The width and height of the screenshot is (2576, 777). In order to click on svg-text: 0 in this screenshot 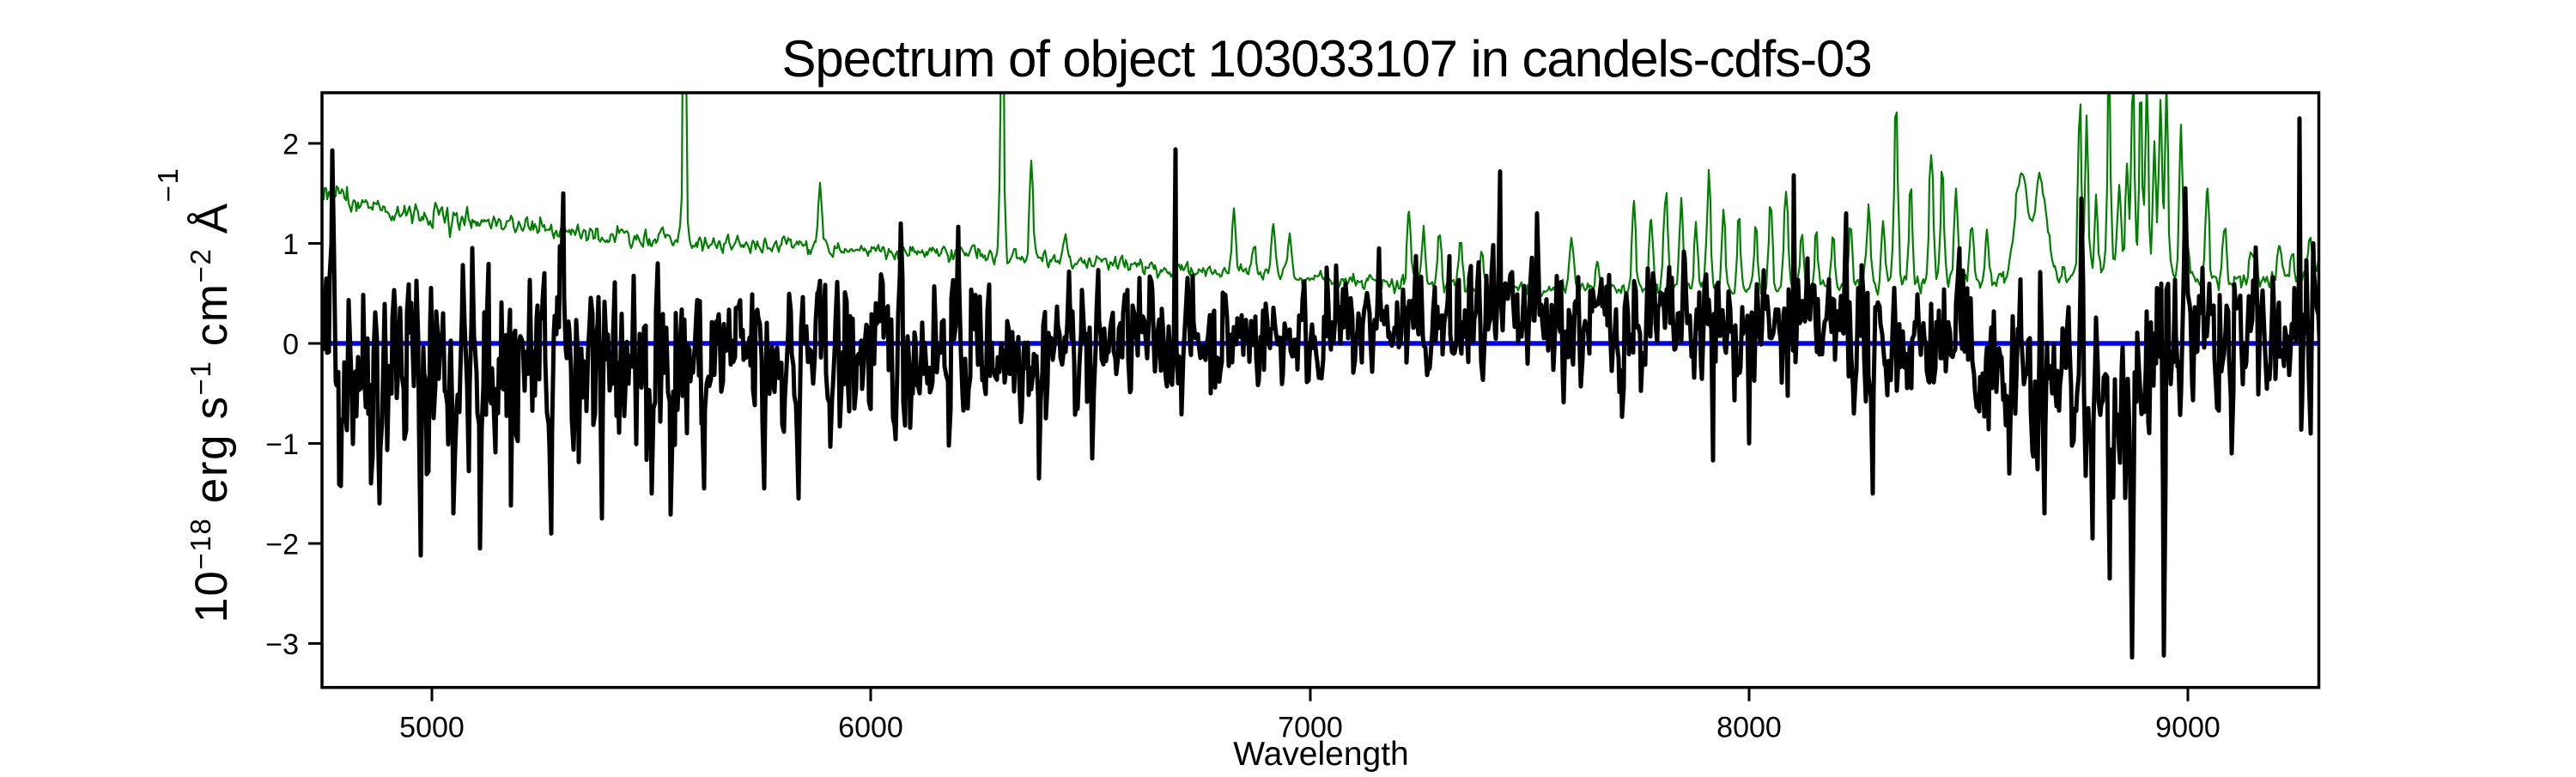, I will do `click(291, 344)`.